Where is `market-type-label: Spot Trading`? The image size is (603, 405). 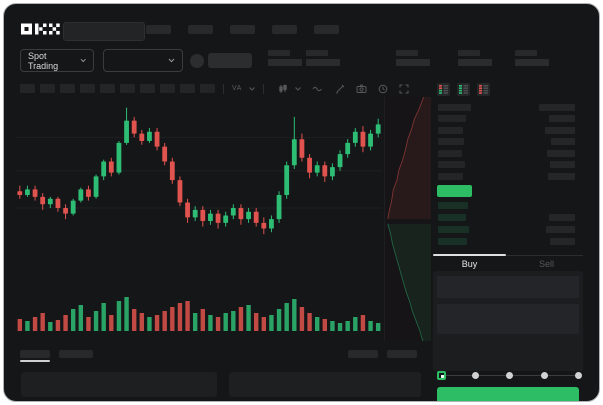 market-type-label: Spot Trading is located at coordinates (43, 60).